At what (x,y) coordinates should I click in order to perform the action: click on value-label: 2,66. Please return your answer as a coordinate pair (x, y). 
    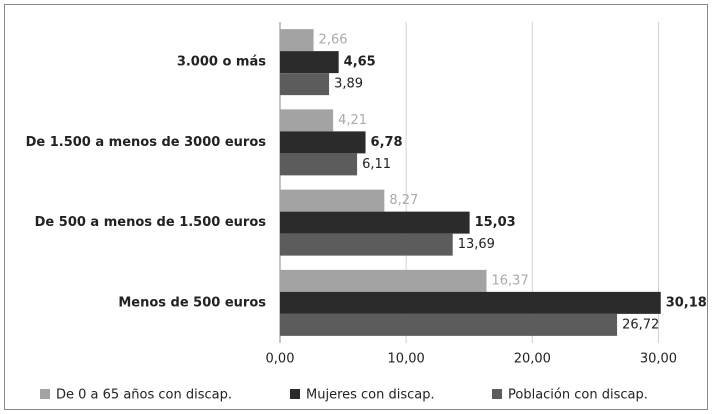
    Looking at the image, I should click on (333, 40).